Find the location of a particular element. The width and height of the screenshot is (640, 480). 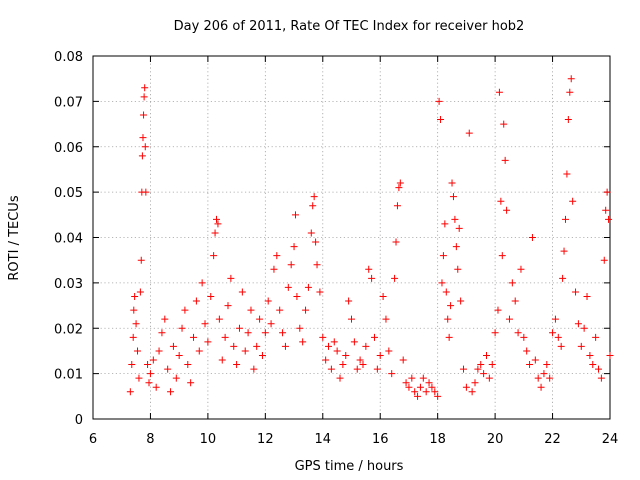

x-tick-label: 16 is located at coordinates (380, 439).